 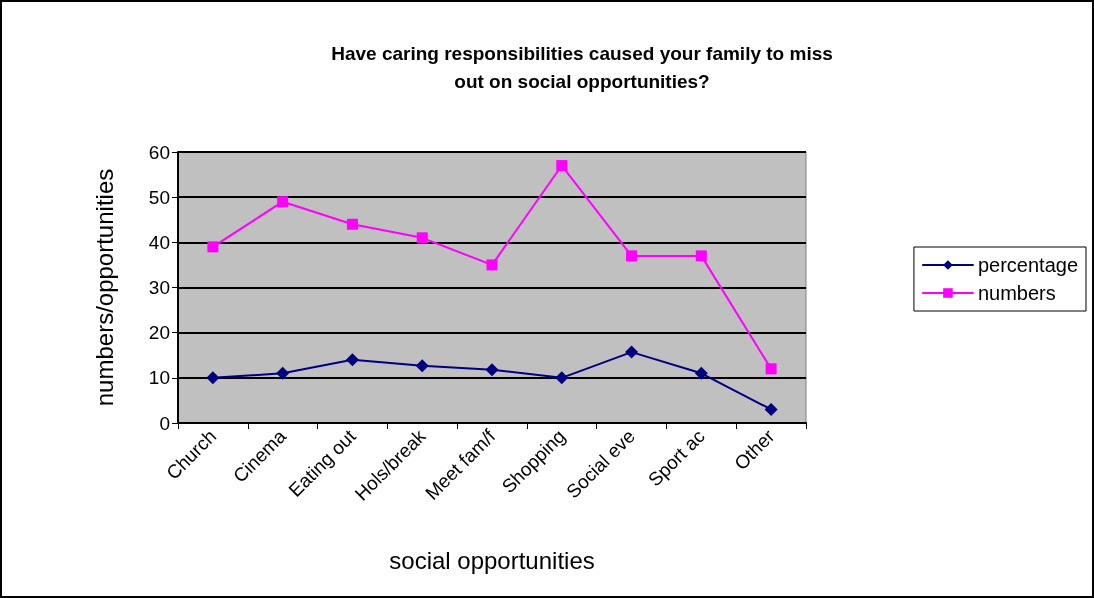 What do you see at coordinates (159, 378) in the screenshot?
I see `y-tick-label: 10` at bounding box center [159, 378].